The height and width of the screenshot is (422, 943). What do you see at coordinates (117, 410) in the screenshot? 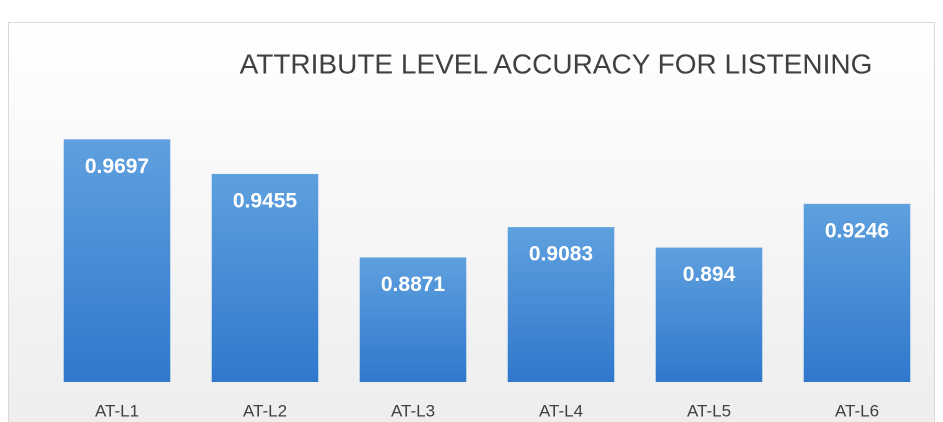
I see `x-tick-label: AT-L1` at bounding box center [117, 410].